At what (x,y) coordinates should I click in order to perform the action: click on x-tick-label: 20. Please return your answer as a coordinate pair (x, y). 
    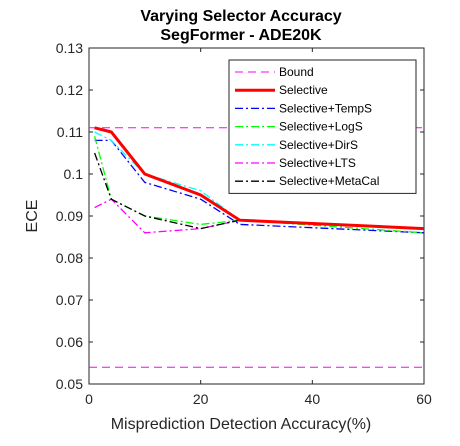
    Looking at the image, I should click on (201, 399).